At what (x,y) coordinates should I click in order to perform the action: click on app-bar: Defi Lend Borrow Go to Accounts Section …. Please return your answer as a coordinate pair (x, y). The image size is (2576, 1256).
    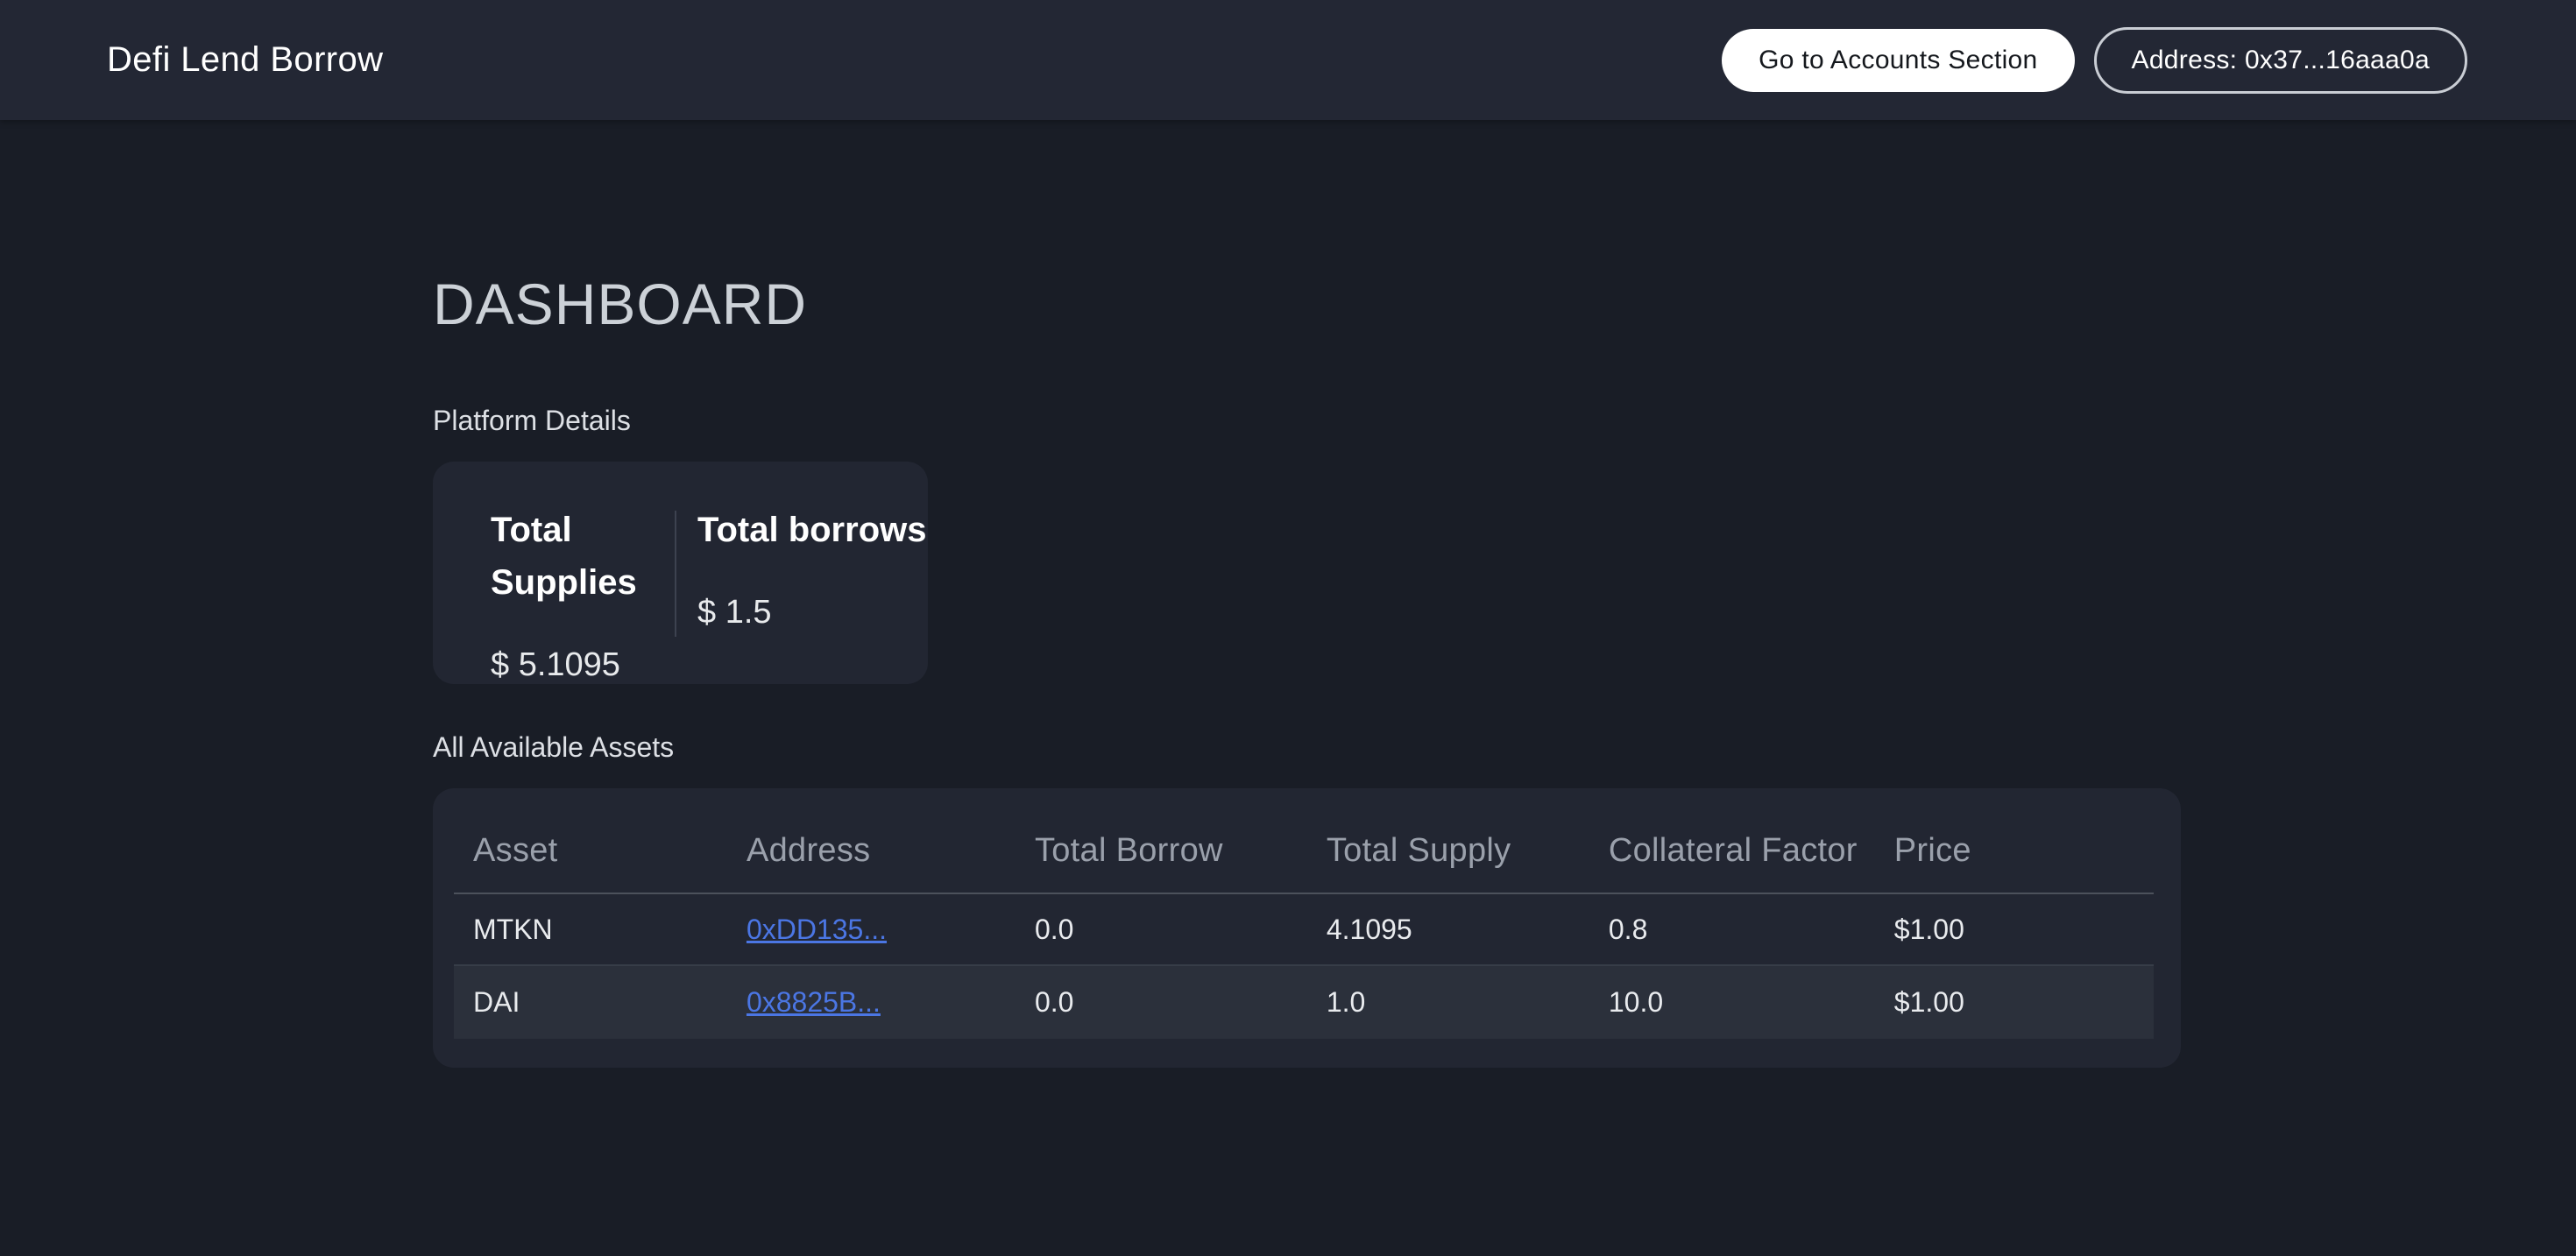
    Looking at the image, I should click on (1288, 60).